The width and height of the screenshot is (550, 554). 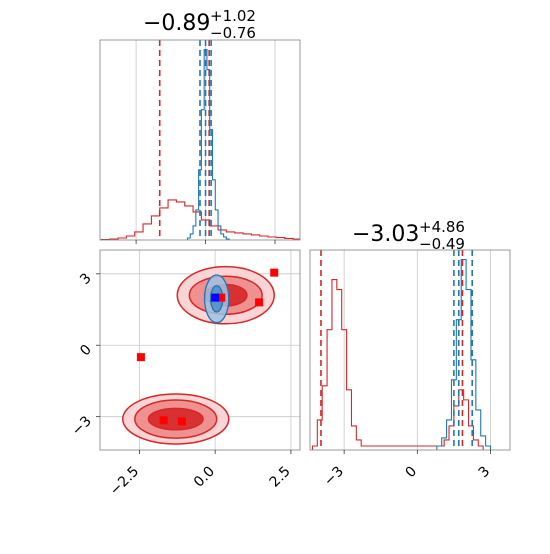 What do you see at coordinates (233, 16) in the screenshot?
I see `title-1-sup: +1.02` at bounding box center [233, 16].